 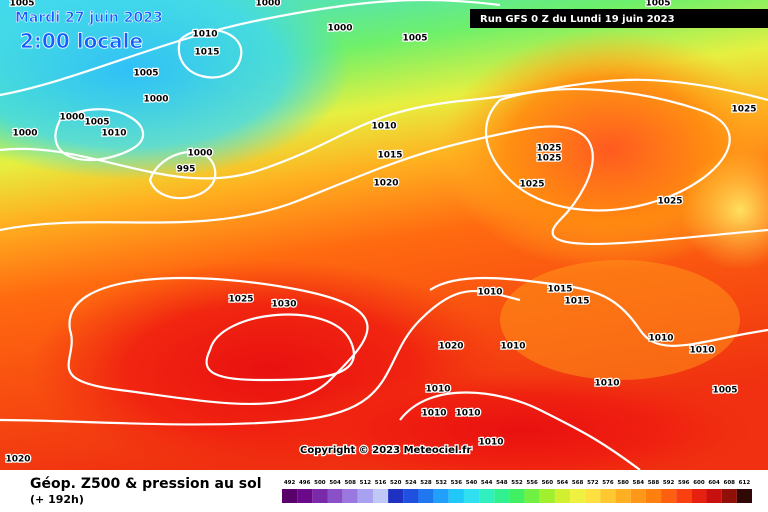 I want to click on scale-label: 496, so click(x=305, y=483).